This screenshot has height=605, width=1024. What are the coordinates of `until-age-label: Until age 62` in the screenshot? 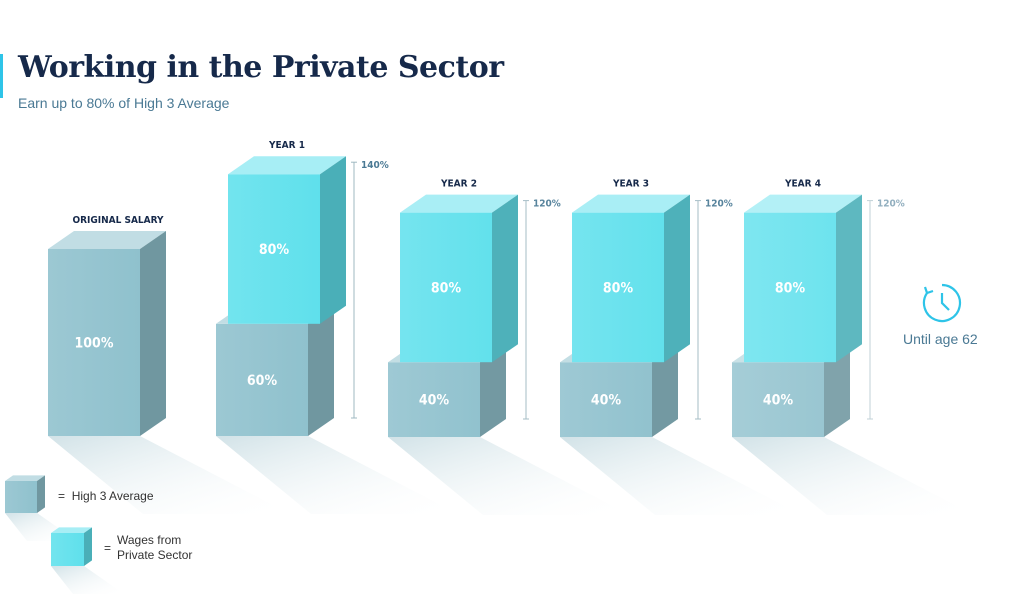 It's located at (940, 339).